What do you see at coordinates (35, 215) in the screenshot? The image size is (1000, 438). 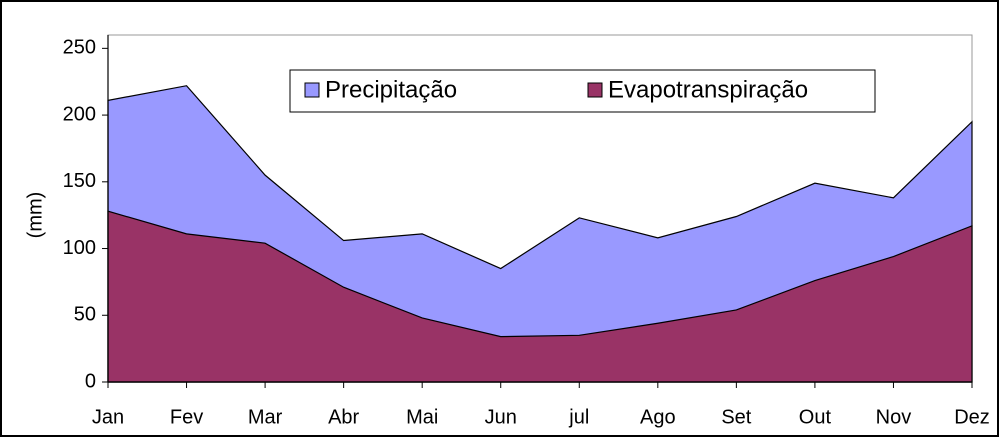 I see `y-axis-label: (mm)` at bounding box center [35, 215].